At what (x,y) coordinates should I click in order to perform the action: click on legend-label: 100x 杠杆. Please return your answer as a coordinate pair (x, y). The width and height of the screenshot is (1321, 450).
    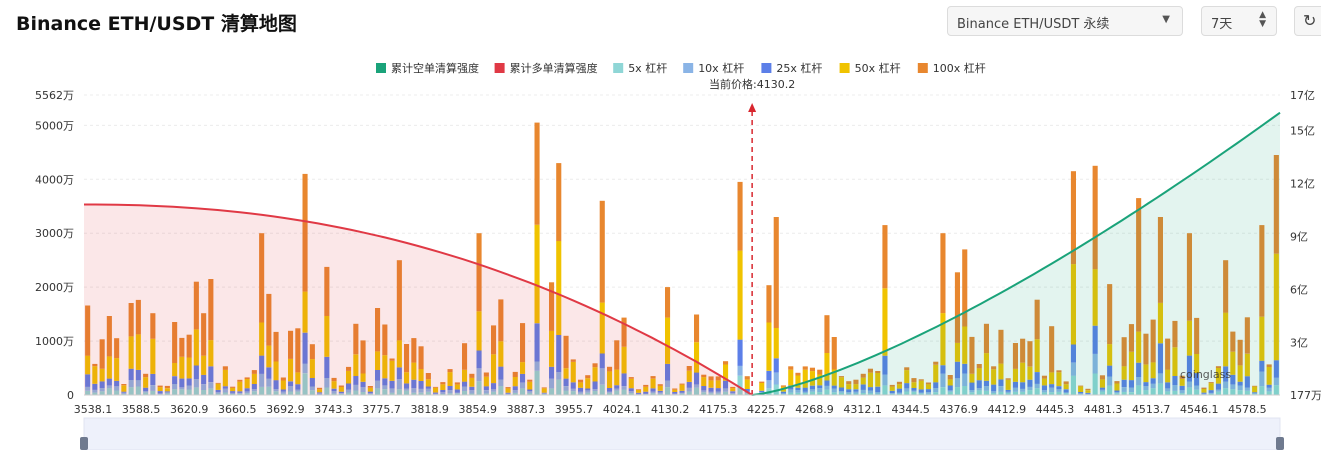
    Looking at the image, I should click on (959, 68).